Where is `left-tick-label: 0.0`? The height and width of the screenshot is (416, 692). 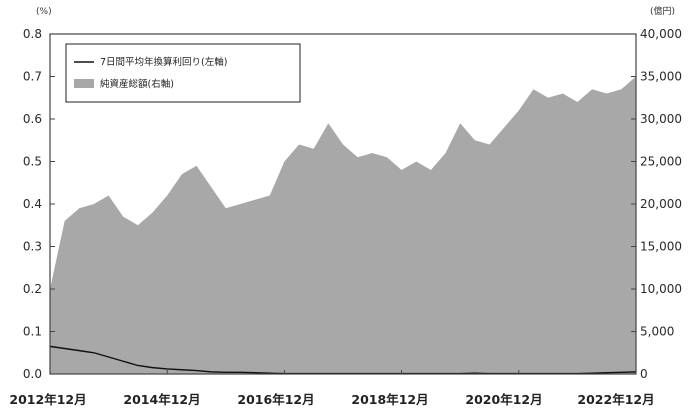
left-tick-label: 0.0 is located at coordinates (32, 374).